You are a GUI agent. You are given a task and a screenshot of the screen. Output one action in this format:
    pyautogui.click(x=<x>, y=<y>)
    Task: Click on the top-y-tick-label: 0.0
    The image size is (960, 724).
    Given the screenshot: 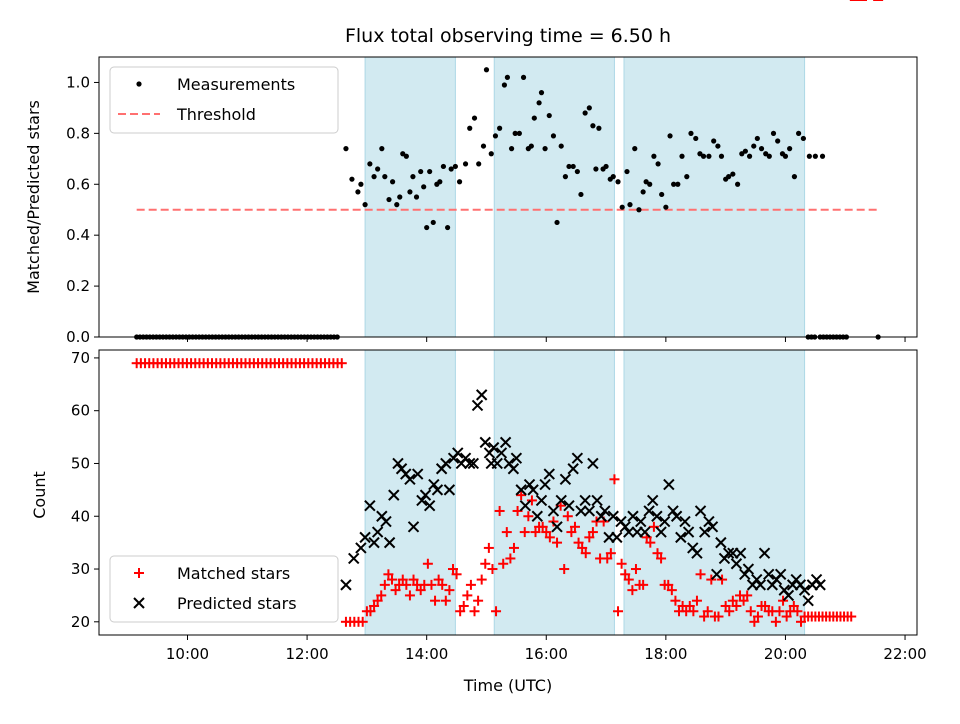 What is the action you would take?
    pyautogui.click(x=78, y=337)
    